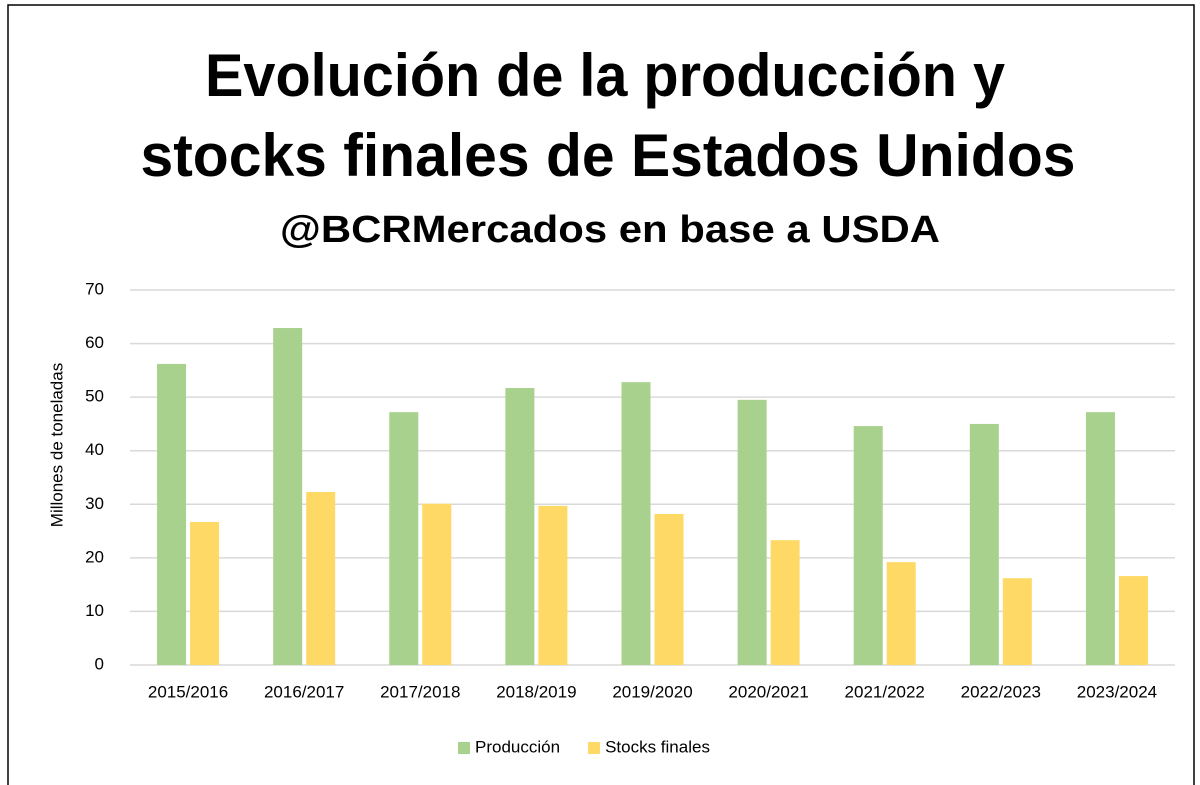 This screenshot has height=785, width=1200. What do you see at coordinates (94, 396) in the screenshot?
I see `y-tick-label: 50` at bounding box center [94, 396].